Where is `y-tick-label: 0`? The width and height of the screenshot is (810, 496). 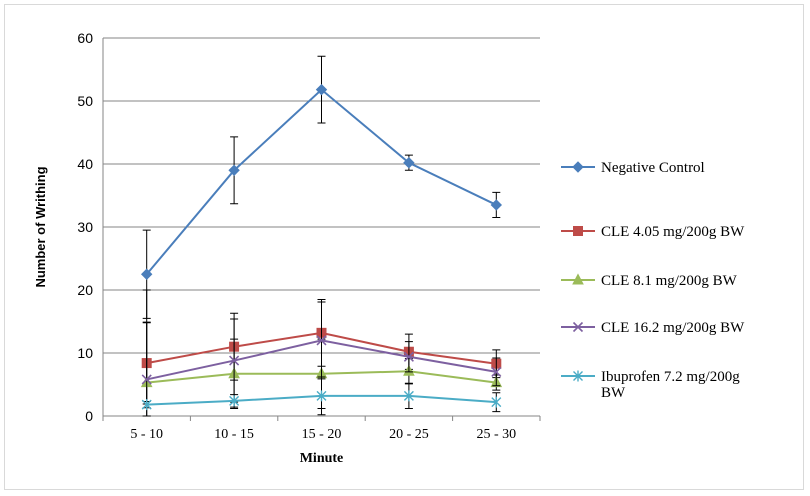
y-tick-label: 0 is located at coordinates (89, 416).